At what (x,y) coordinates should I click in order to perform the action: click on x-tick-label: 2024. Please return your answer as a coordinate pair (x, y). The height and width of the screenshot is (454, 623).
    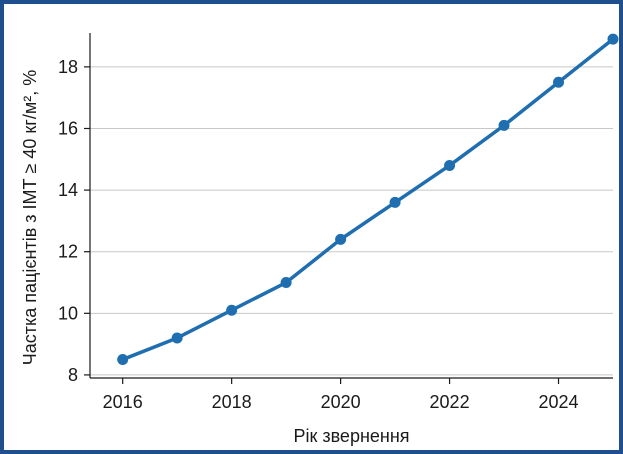
    Looking at the image, I should click on (558, 402).